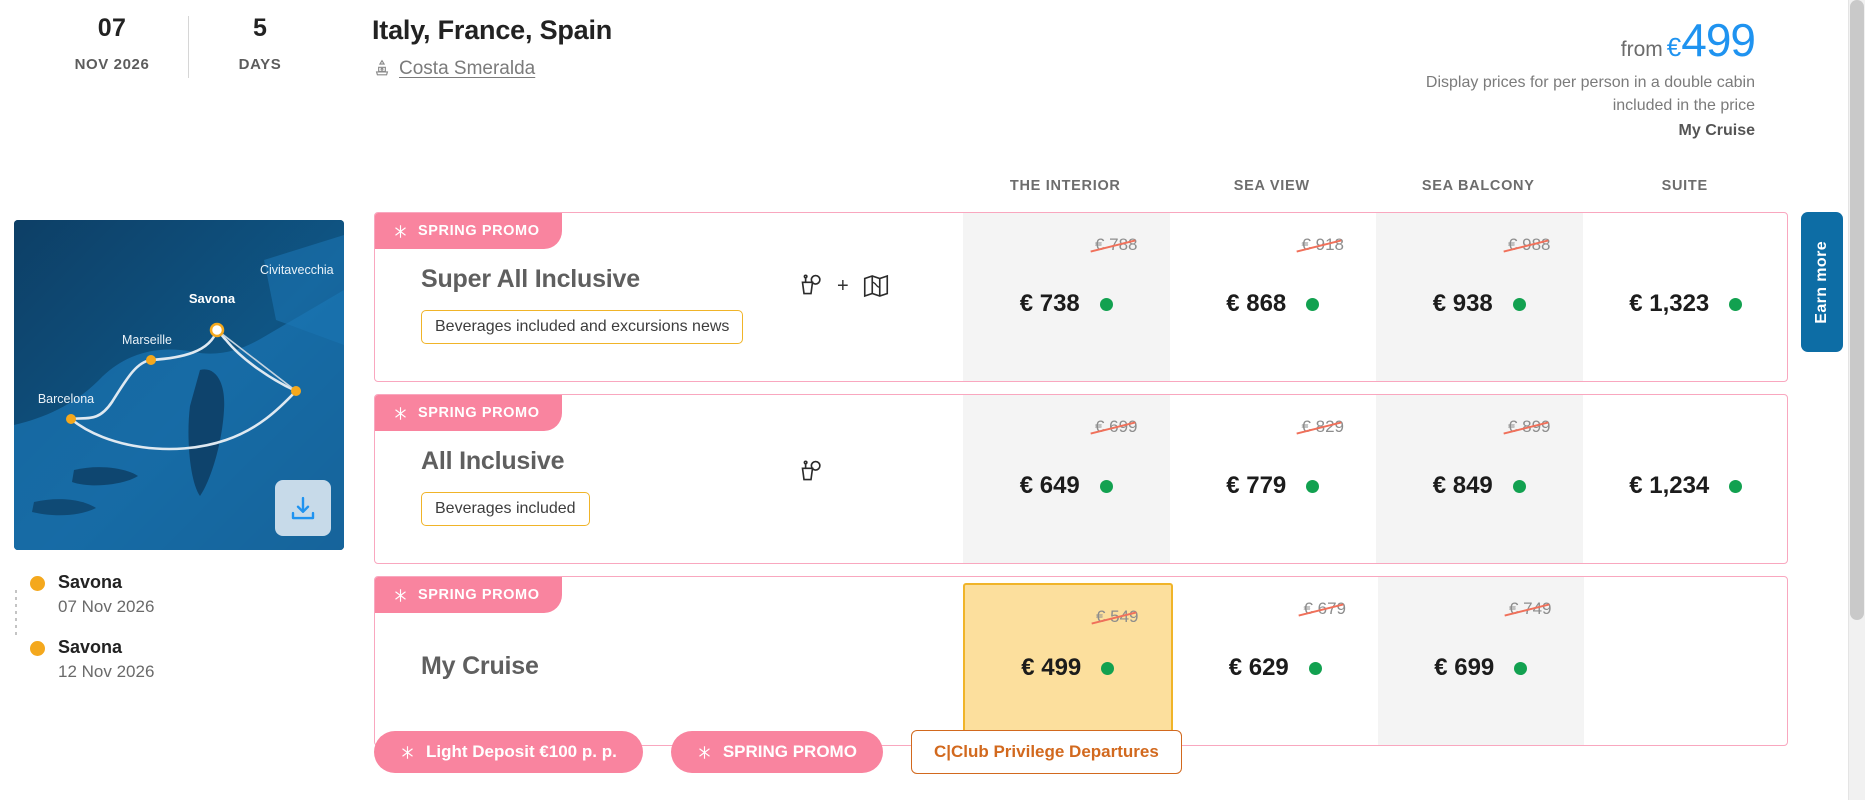  I want to click on fare-name: My Cruise, so click(480, 666).